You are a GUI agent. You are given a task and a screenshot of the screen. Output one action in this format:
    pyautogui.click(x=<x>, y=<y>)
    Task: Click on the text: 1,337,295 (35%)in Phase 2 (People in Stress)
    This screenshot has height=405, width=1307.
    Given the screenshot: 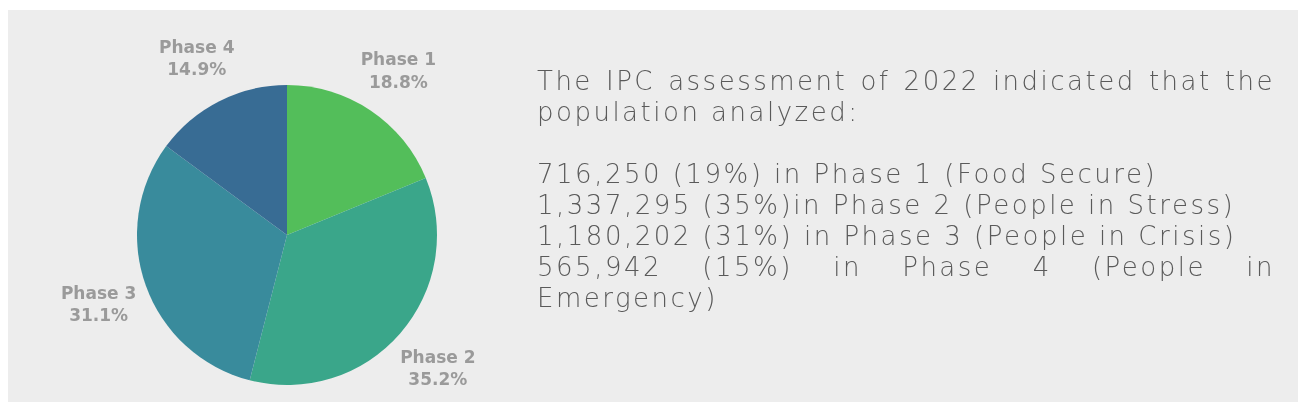 What is the action you would take?
    pyautogui.click(x=887, y=205)
    